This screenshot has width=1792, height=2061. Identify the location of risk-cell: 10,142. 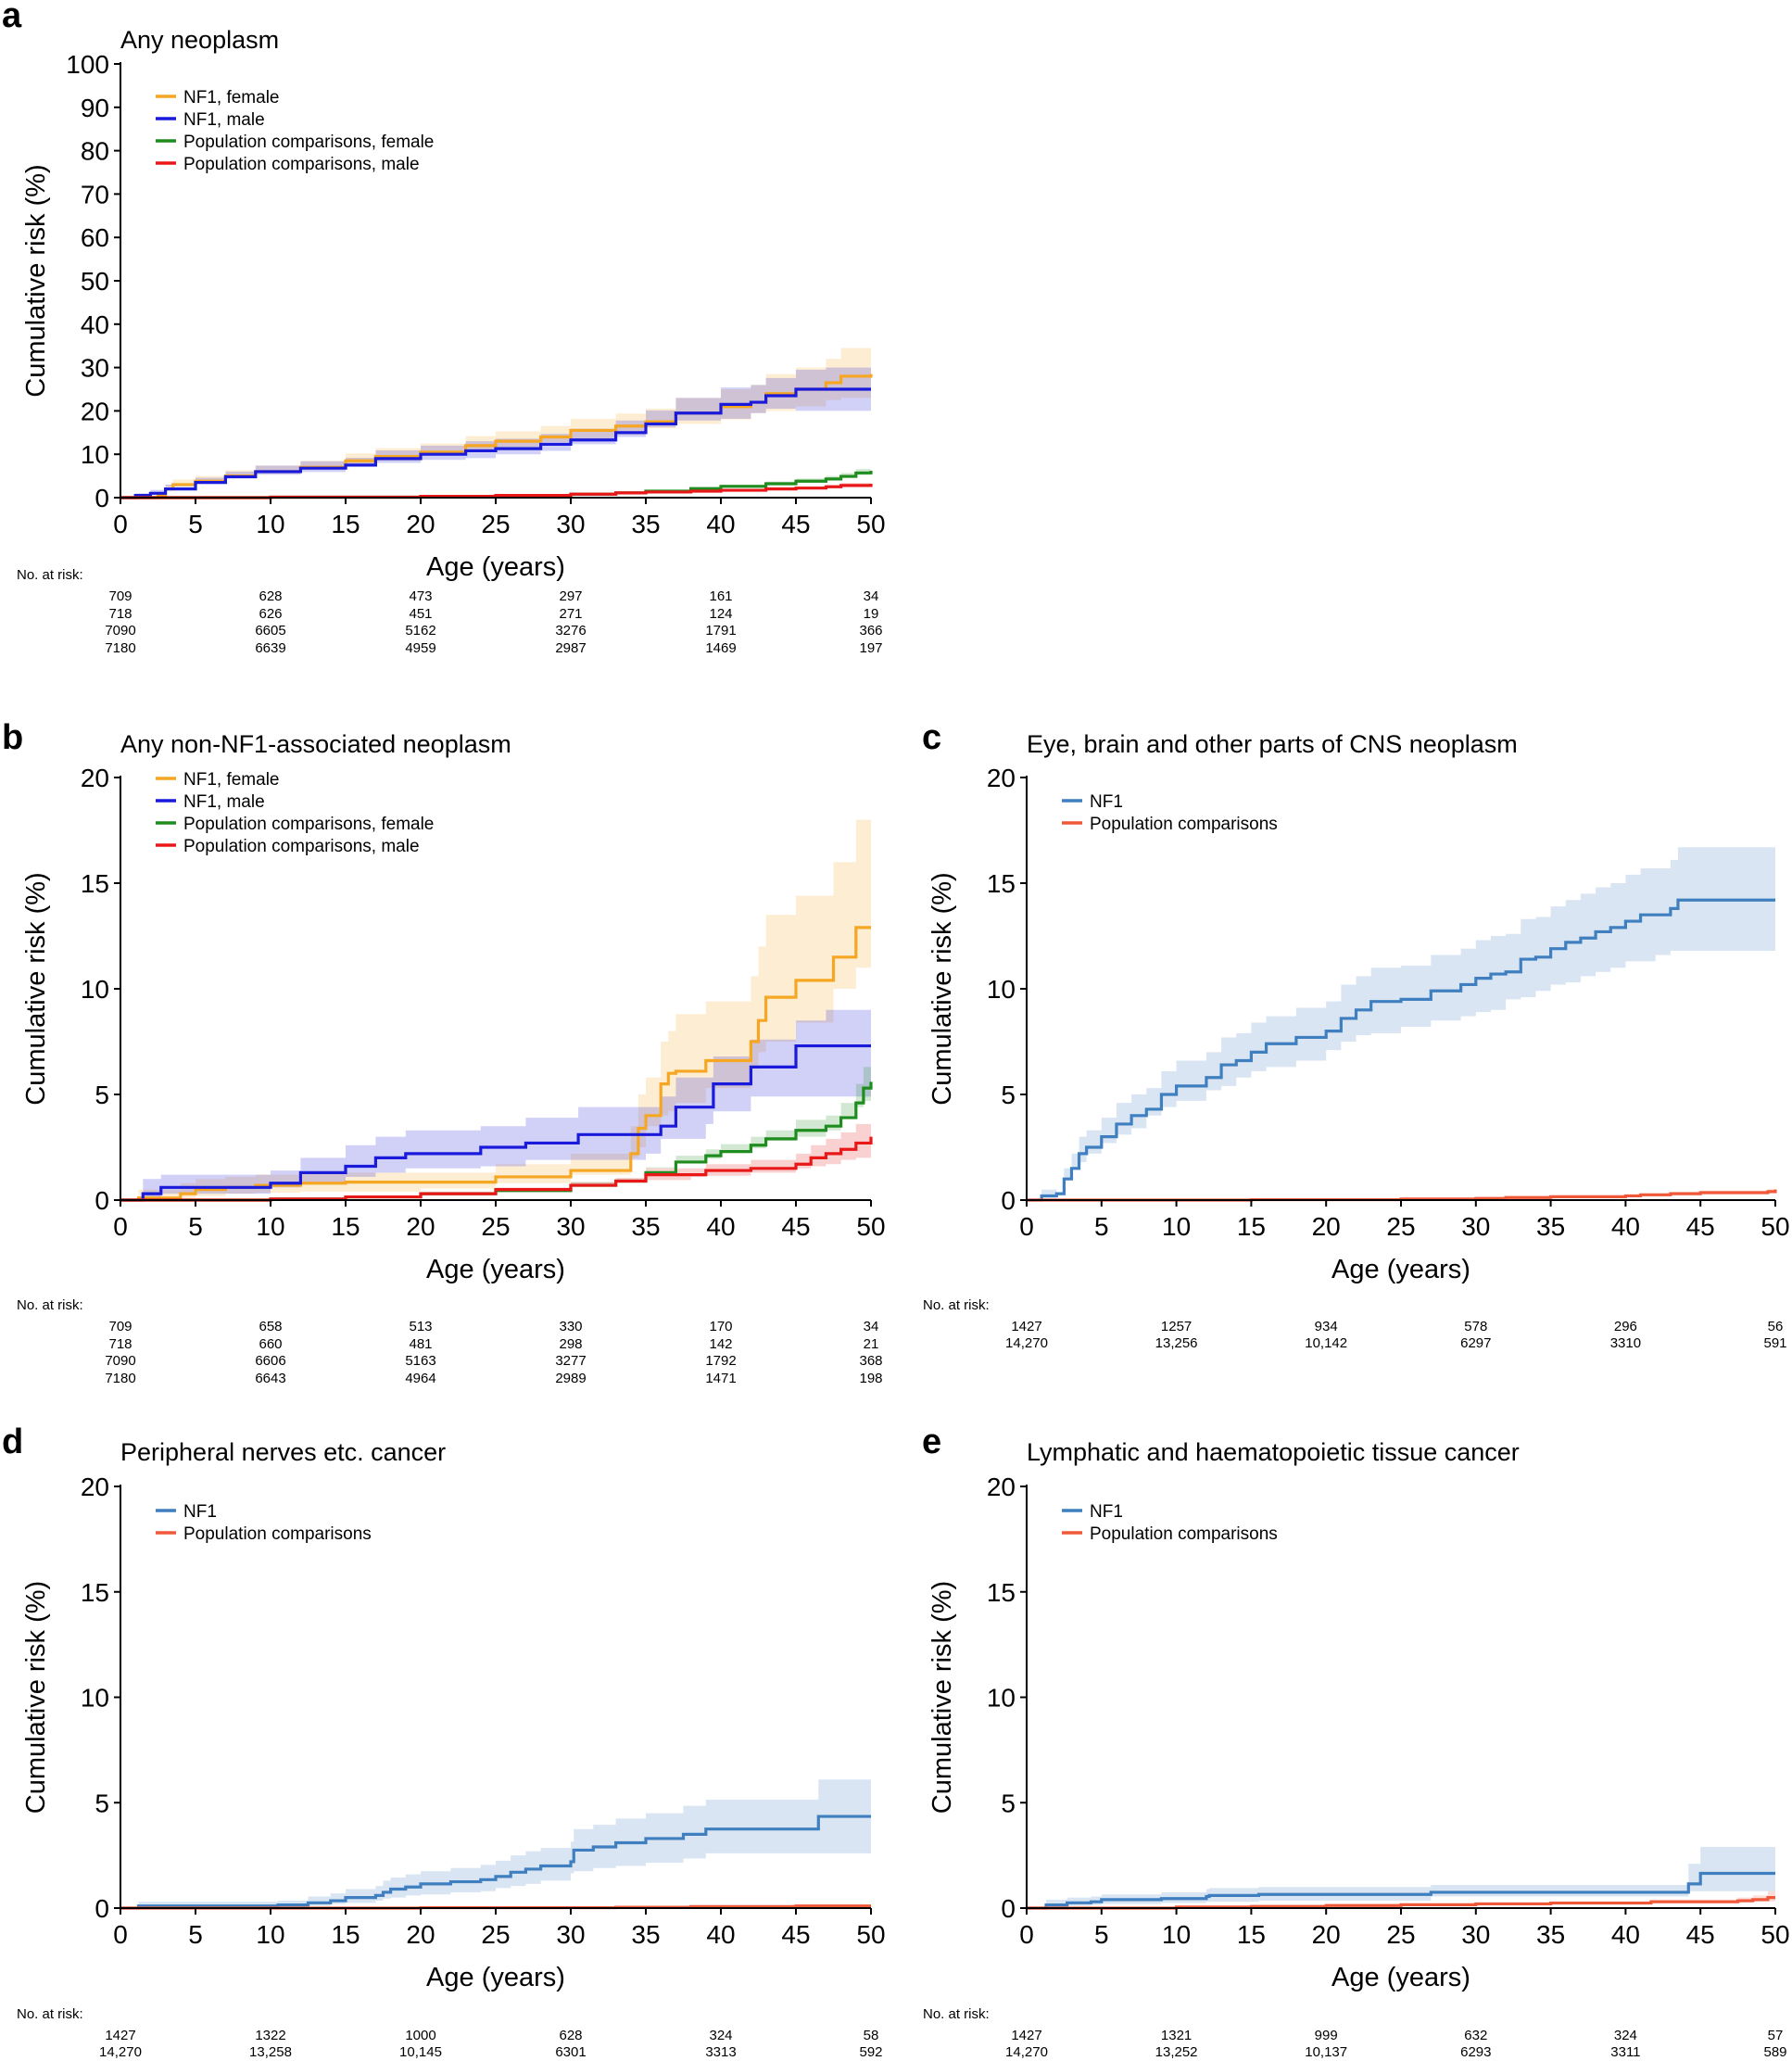
(1326, 1343).